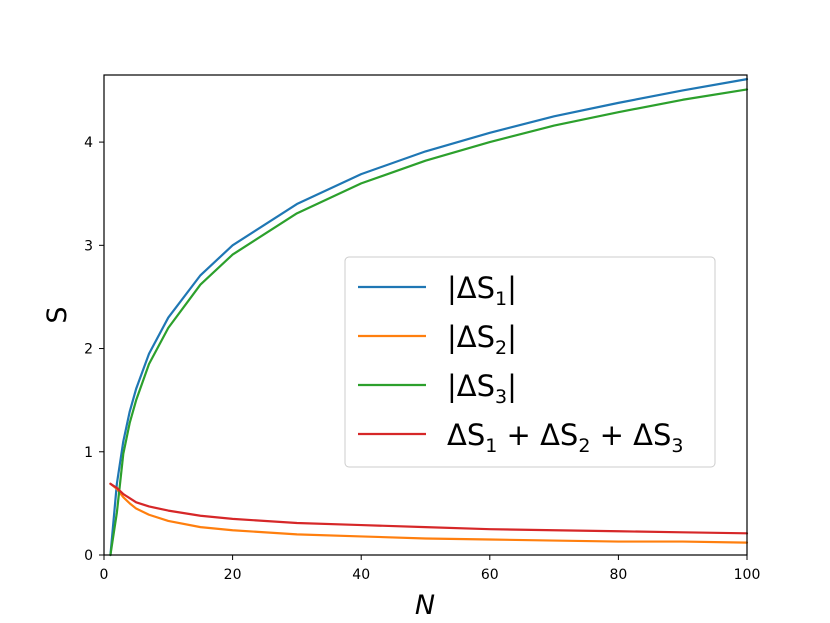 The image size is (830, 623). I want to click on x-axis-label: N, so click(425, 605).